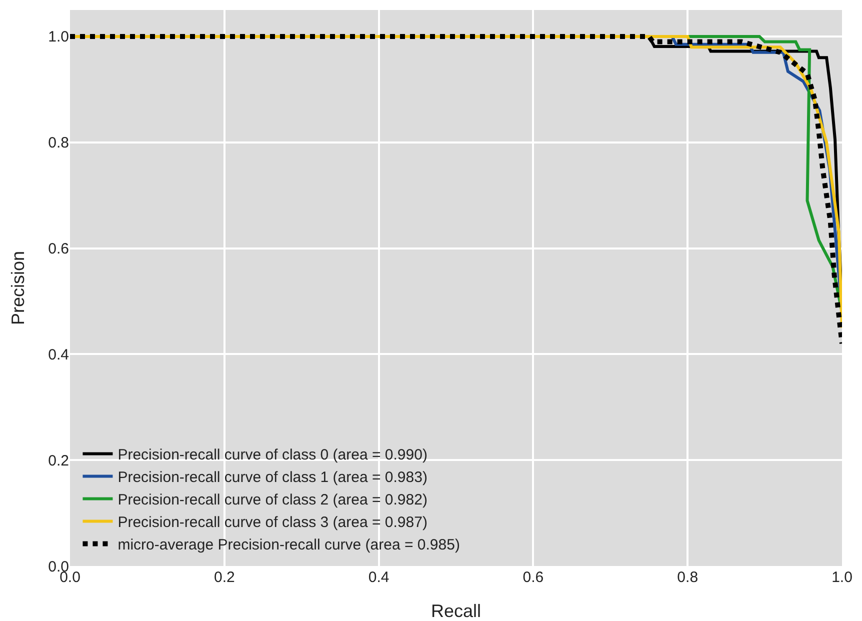 Image resolution: width=862 pixels, height=621 pixels. What do you see at coordinates (273, 500) in the screenshot?
I see `legend-label: Precision-recall curve of class 2 (area = 0.982)` at bounding box center [273, 500].